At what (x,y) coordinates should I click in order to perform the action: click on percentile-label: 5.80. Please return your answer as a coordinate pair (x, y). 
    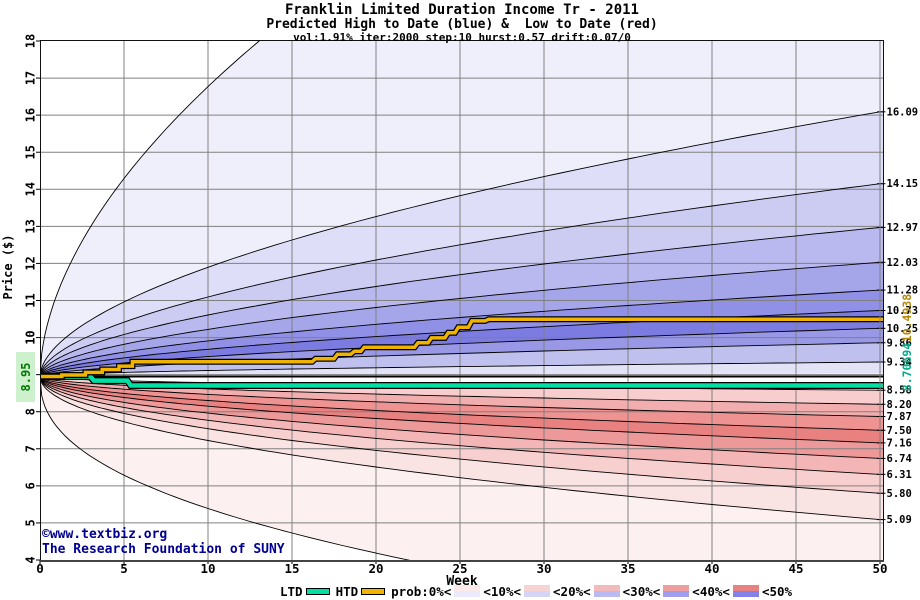
    Looking at the image, I should click on (899, 494).